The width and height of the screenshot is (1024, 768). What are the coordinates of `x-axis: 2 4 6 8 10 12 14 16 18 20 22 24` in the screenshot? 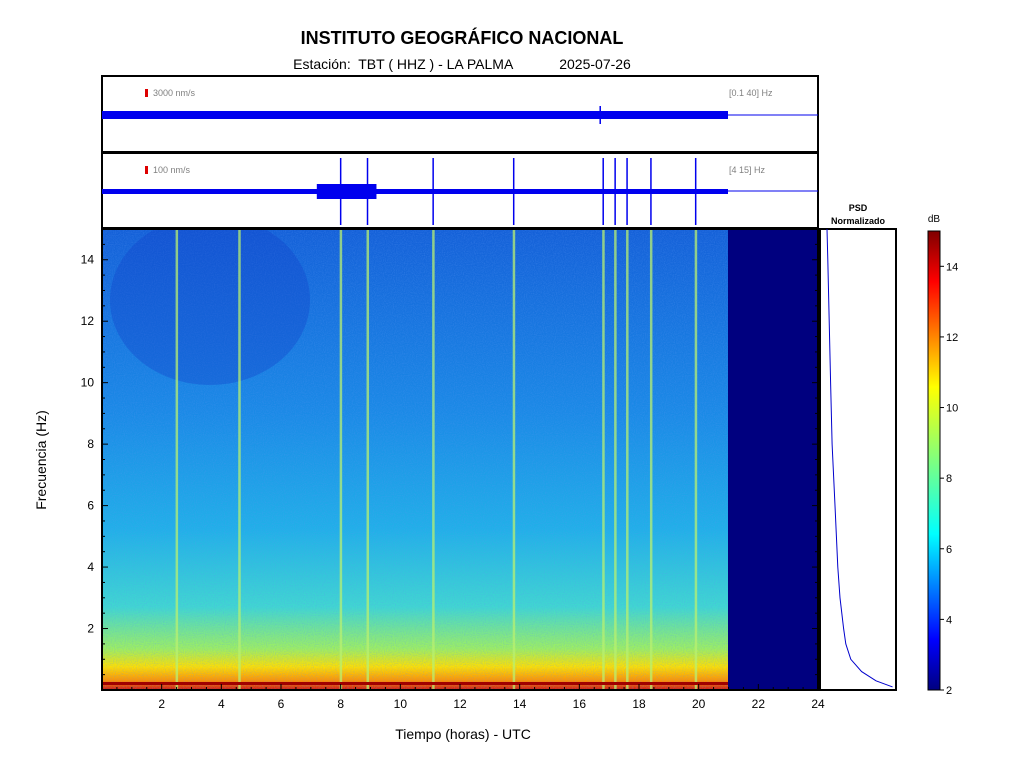 It's located at (463, 697).